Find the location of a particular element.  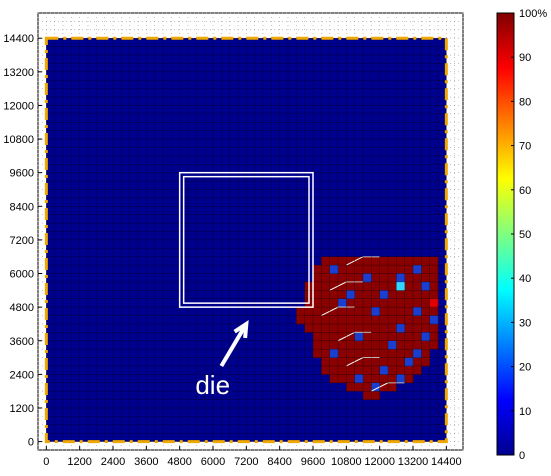

x-tick-label: 3600 is located at coordinates (146, 462).